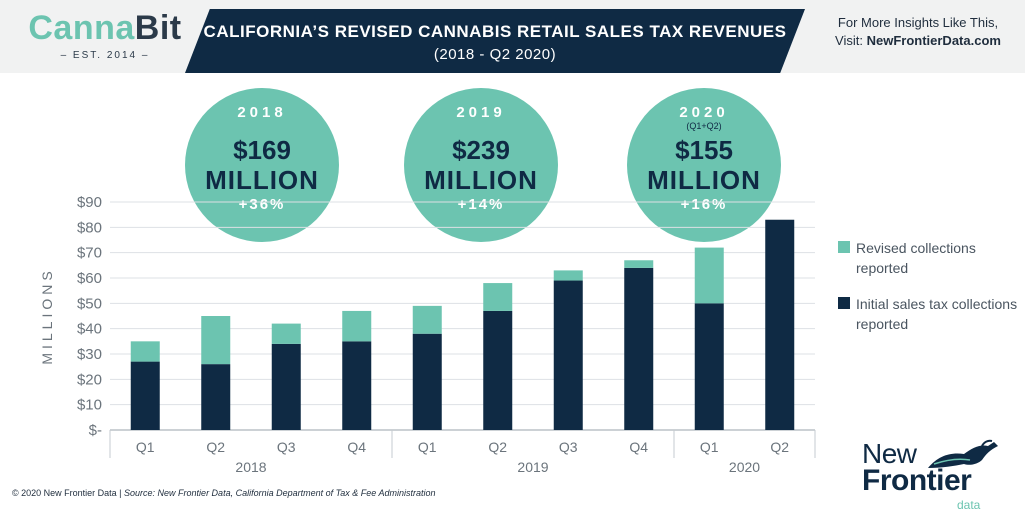 This screenshot has width=1025, height=521. What do you see at coordinates (89, 405) in the screenshot?
I see `y-tick-label: $10` at bounding box center [89, 405].